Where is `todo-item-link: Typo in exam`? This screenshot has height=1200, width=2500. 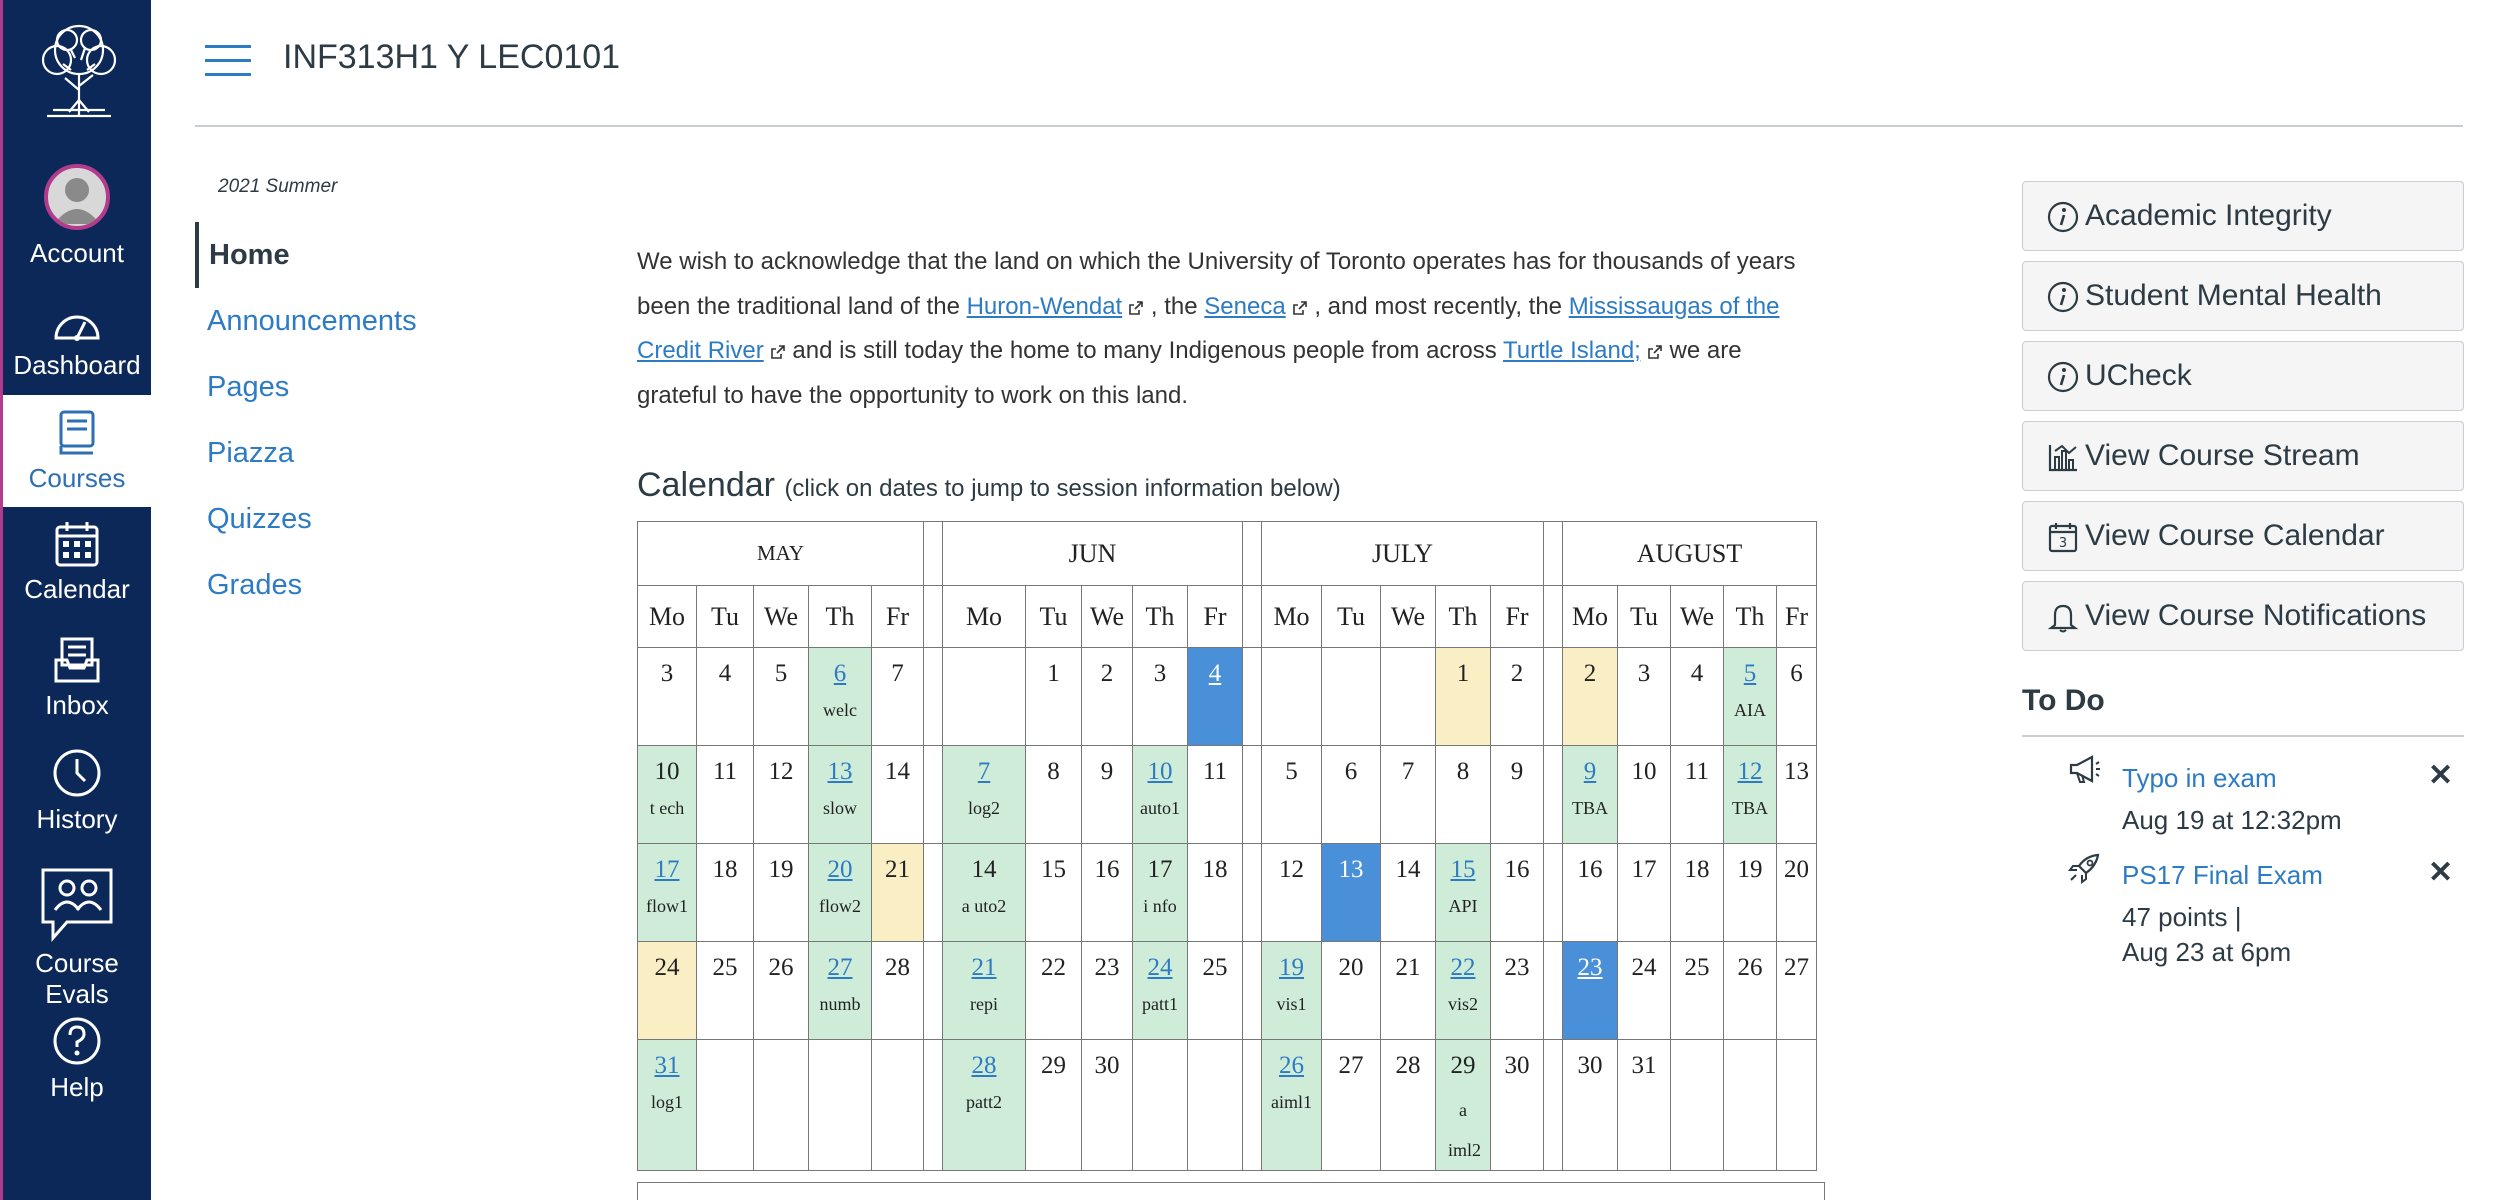 todo-item-link: Typo in exam is located at coordinates (2199, 778).